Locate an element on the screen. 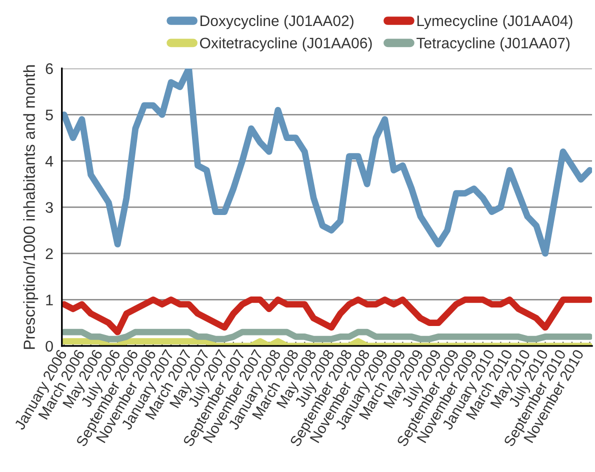  y-tick-label: 5 is located at coordinates (49, 115).